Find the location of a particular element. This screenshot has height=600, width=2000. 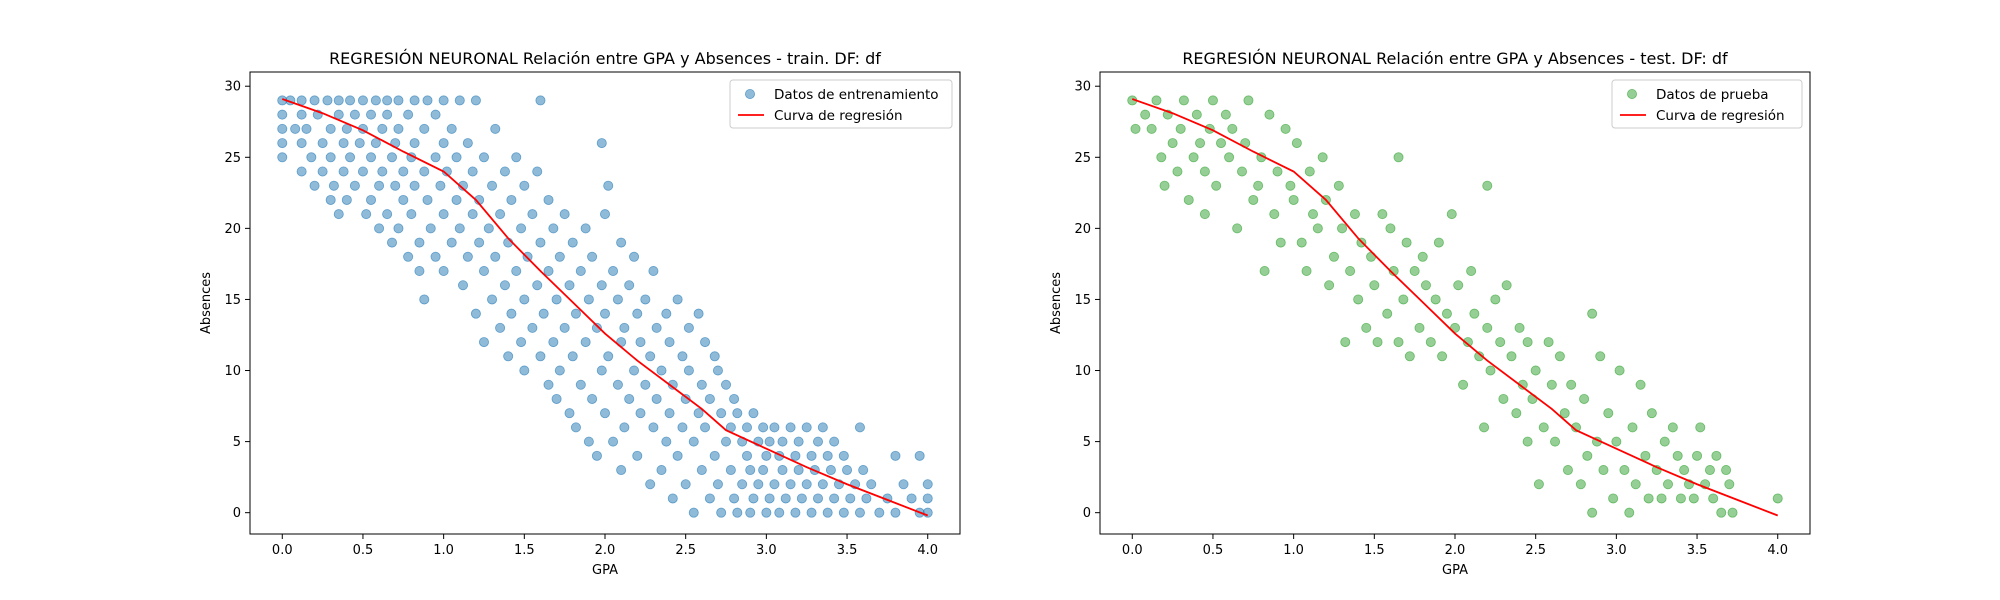

legend-marker-points is located at coordinates (1632, 94).